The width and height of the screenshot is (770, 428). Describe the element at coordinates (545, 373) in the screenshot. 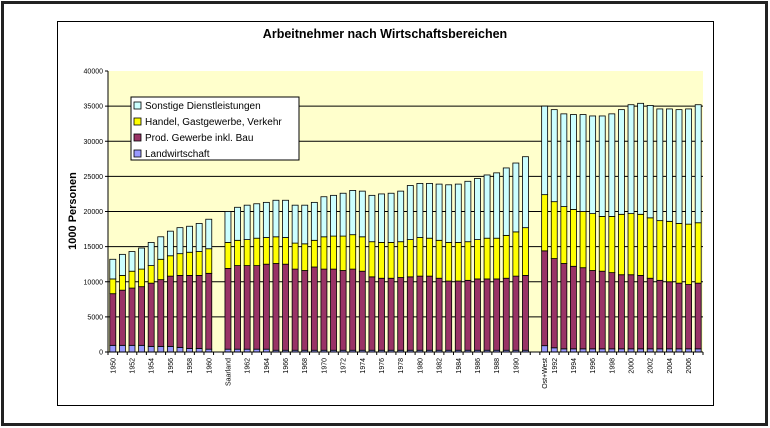

I see `x-tick-label: Ost+West` at that location.